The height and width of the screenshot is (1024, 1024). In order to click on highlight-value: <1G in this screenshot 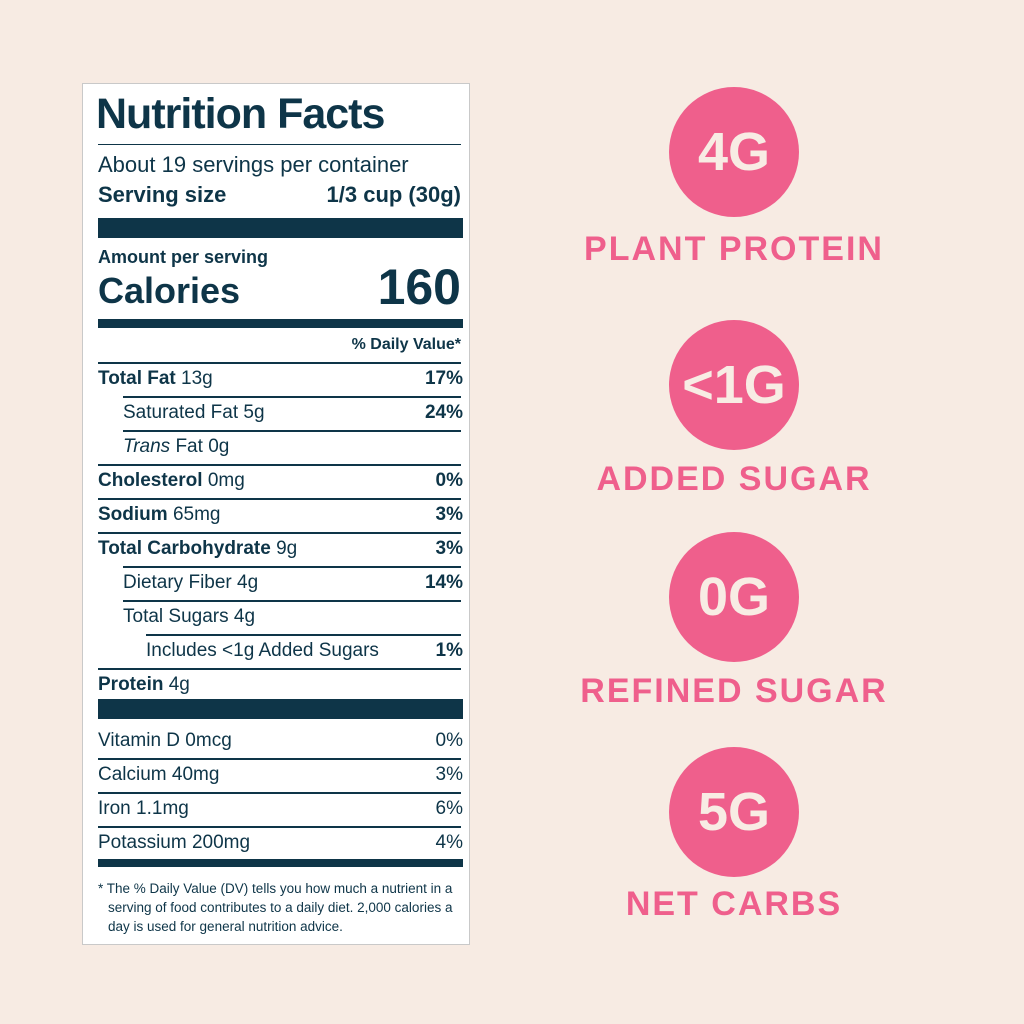, I will do `click(734, 385)`.